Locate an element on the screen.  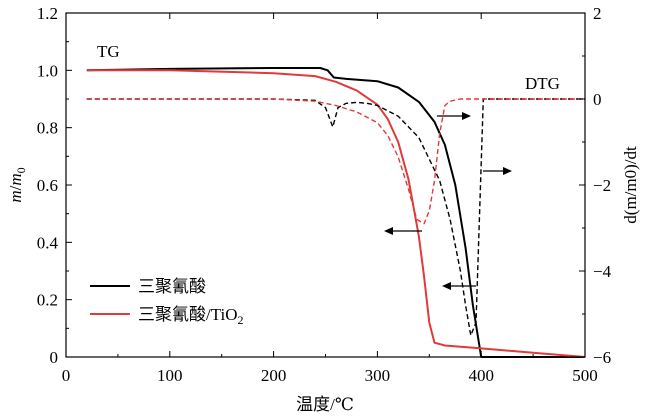
y-left-tick-label-1: 0.2 is located at coordinates (47, 300).